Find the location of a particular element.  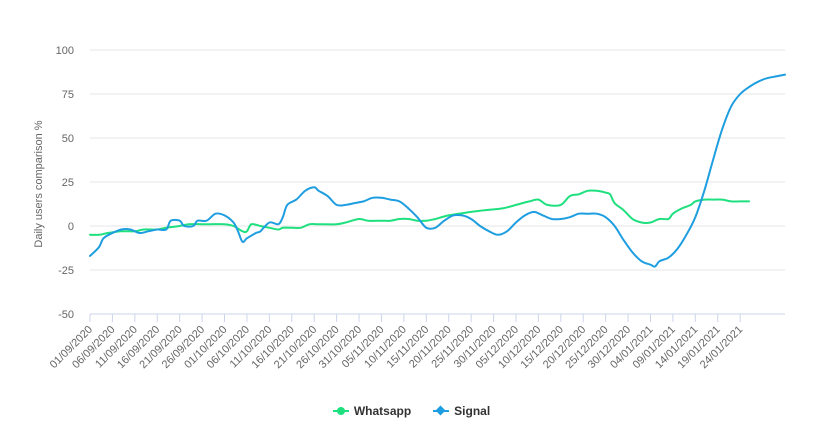

y-axis-tick-labels: 100 75 50 25 0 -25 -50 is located at coordinates (65, 183).